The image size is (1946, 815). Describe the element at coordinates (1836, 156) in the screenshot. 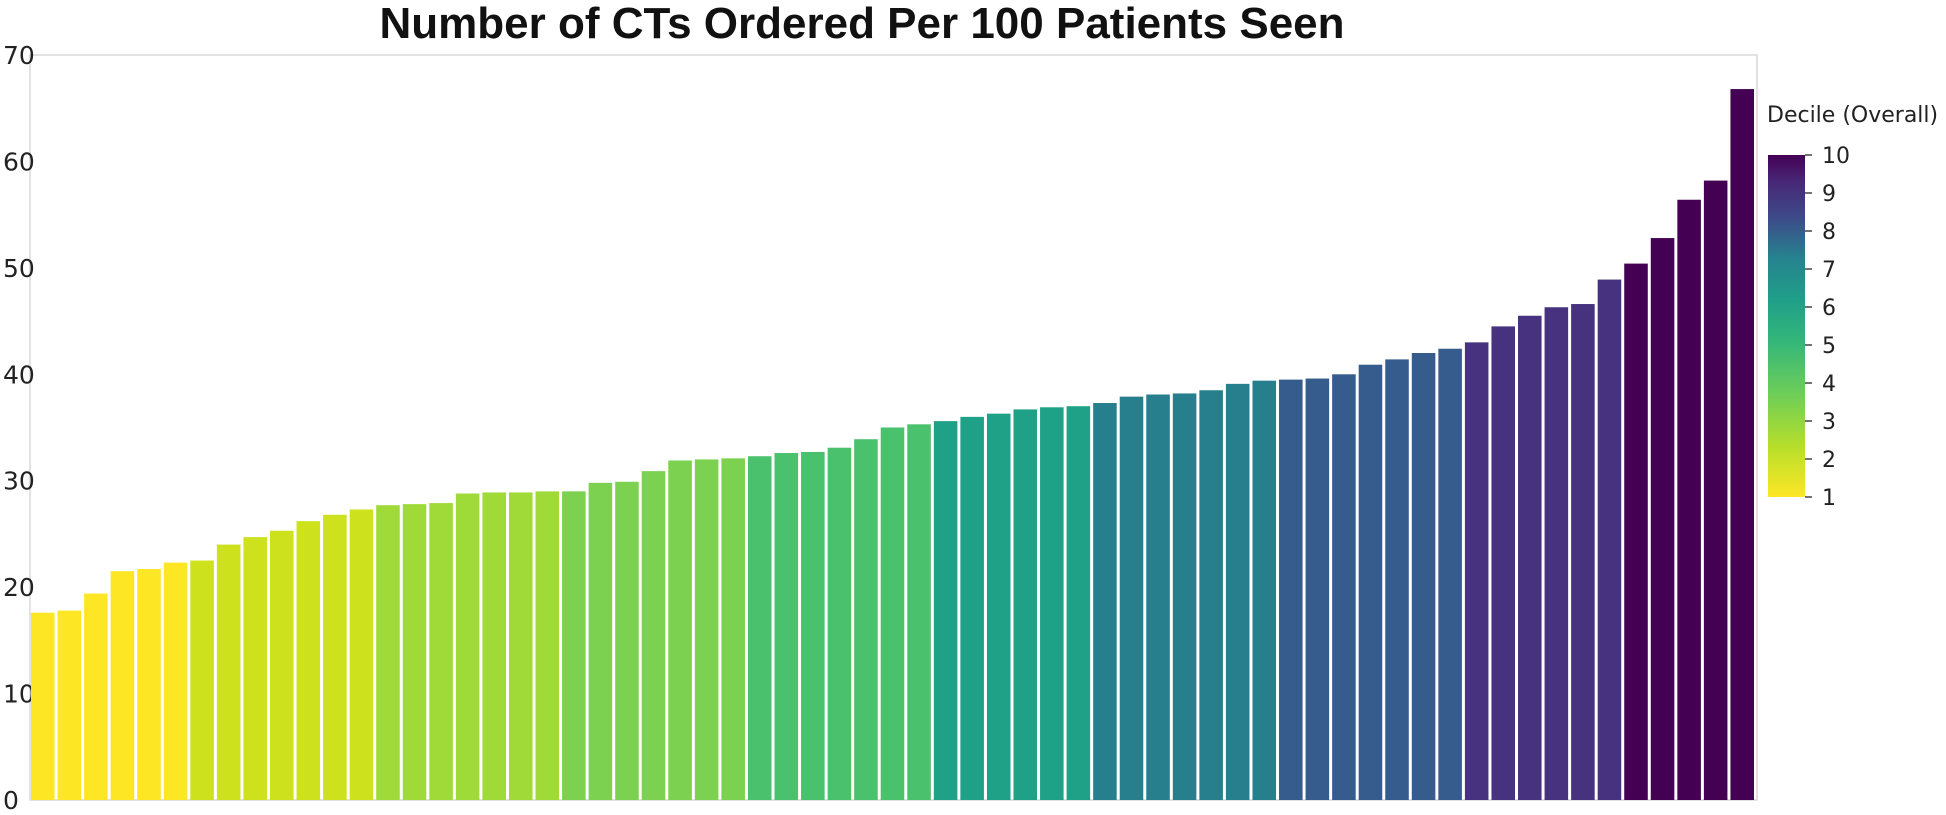

I see `legend-tick-label: 10` at that location.